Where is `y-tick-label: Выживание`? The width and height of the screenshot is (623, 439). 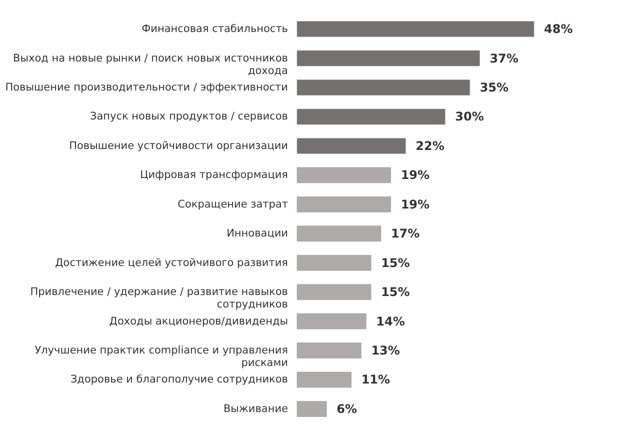 y-tick-label: Выживание is located at coordinates (255, 408).